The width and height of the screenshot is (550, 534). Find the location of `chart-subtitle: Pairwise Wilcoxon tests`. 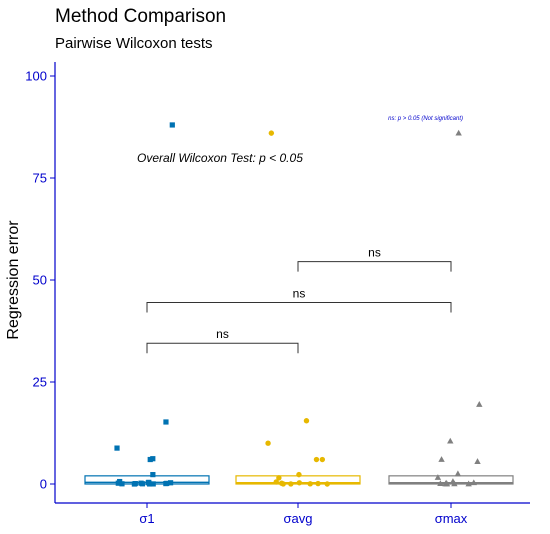

chart-subtitle: Pairwise Wilcoxon tests is located at coordinates (134, 43).